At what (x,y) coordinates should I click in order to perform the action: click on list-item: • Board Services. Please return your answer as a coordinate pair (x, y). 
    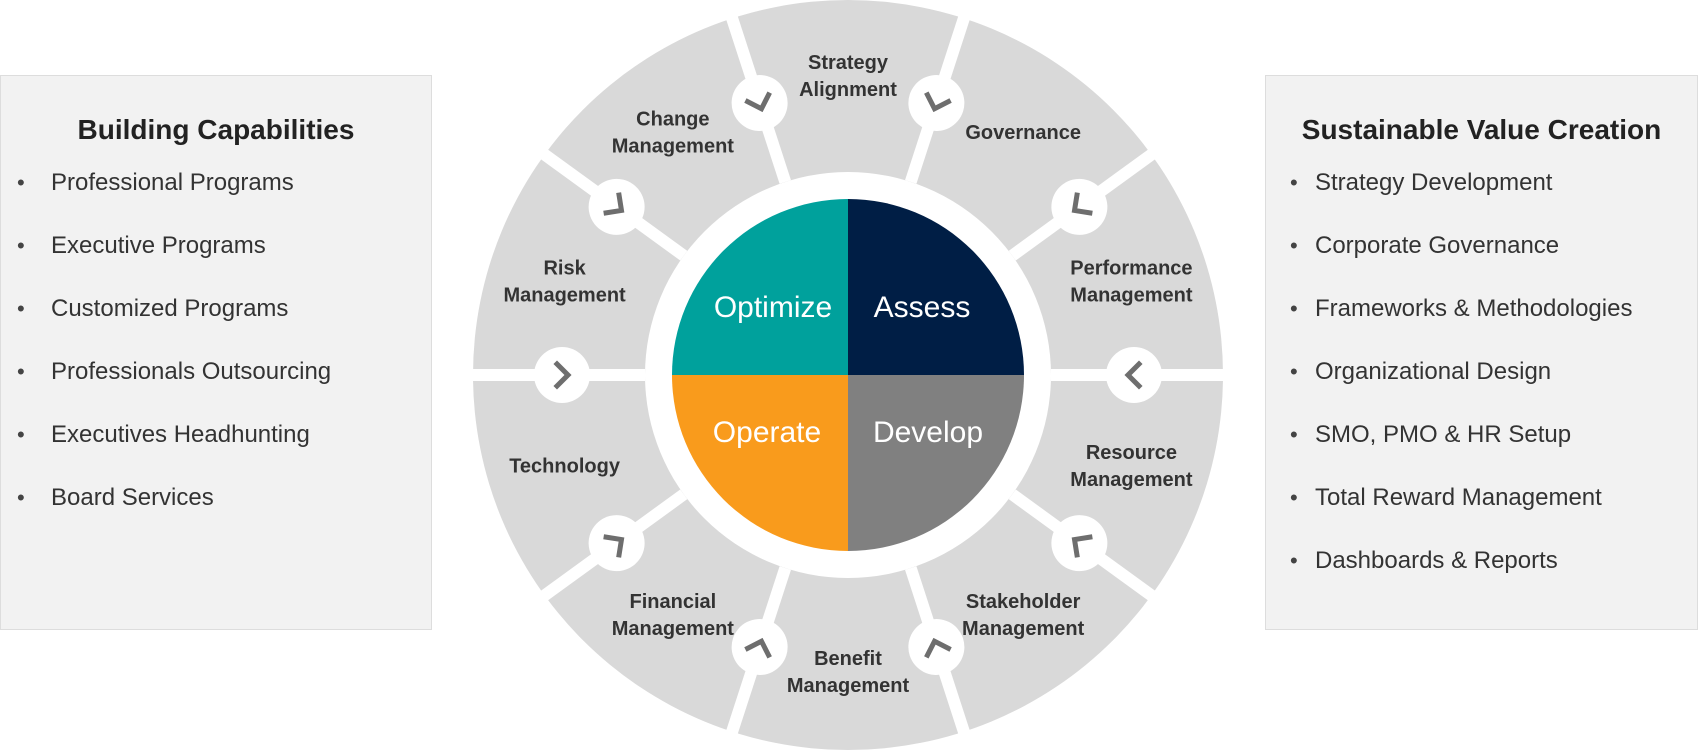
    Looking at the image, I should click on (115, 497).